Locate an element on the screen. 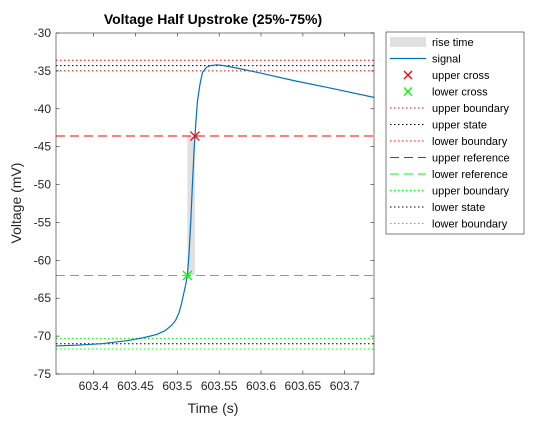  legend-label: lower reference is located at coordinates (470, 175).